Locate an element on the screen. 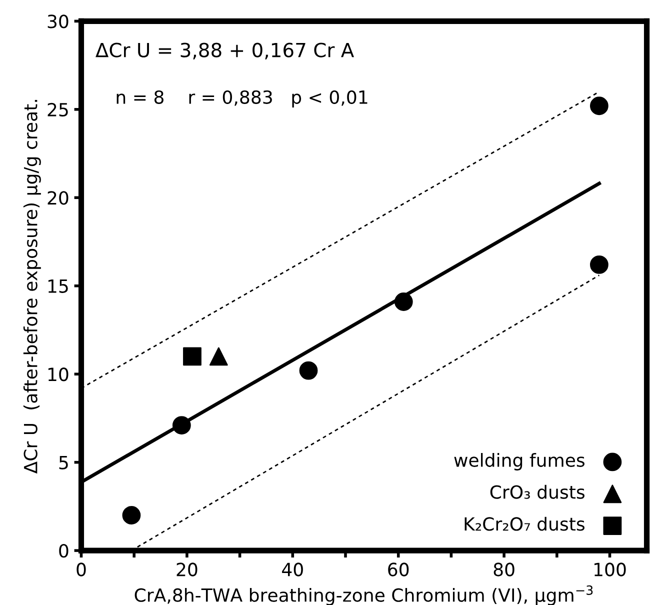 This screenshot has height=605, width=650. legend-label: CrO₃ dusts is located at coordinates (537, 491).